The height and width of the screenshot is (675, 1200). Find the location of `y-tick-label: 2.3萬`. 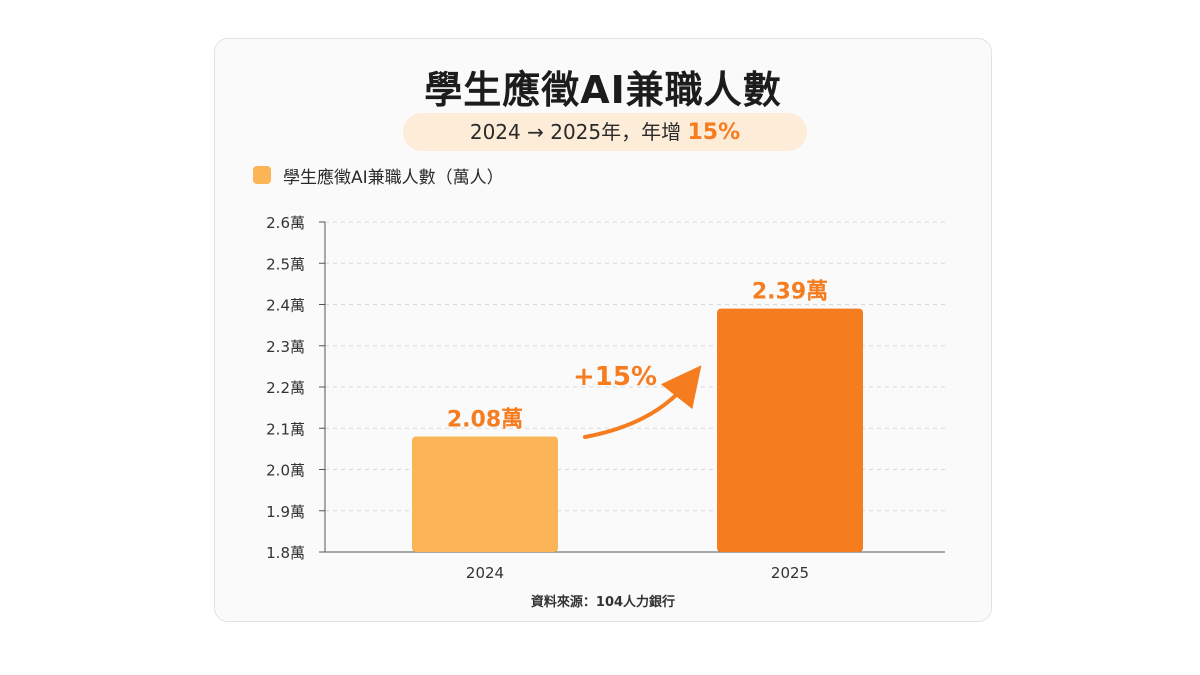

y-tick-label: 2.3萬 is located at coordinates (285, 347).